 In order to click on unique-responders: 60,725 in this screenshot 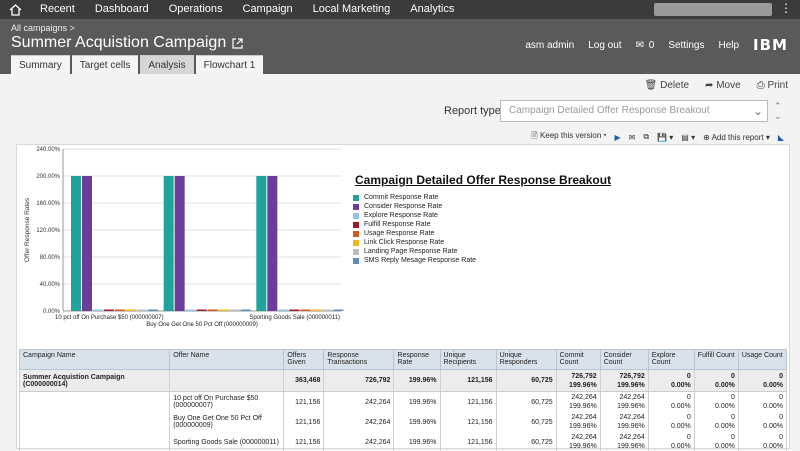, I will do `click(526, 441)`.